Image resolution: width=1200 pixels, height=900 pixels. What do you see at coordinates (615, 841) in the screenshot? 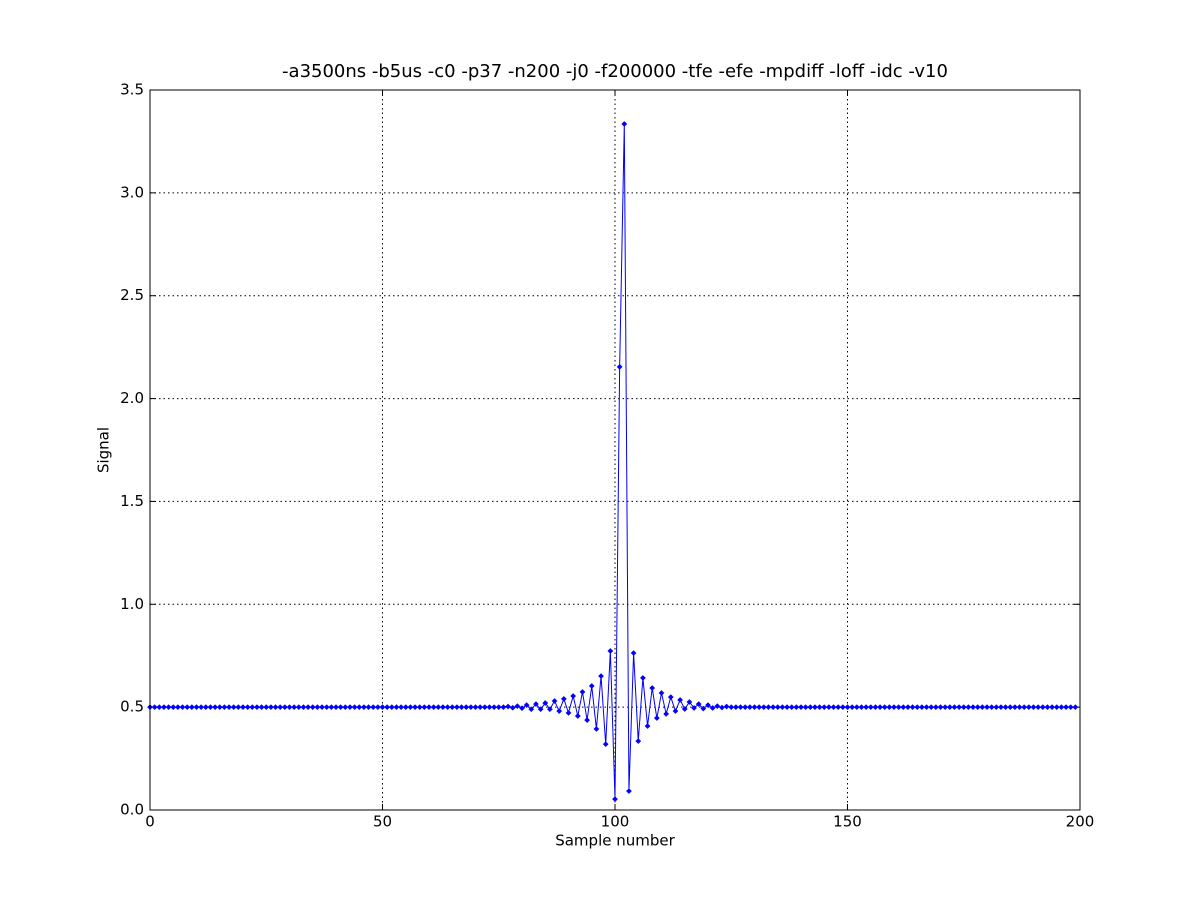
I see `x-axis-label: Sample number` at bounding box center [615, 841].